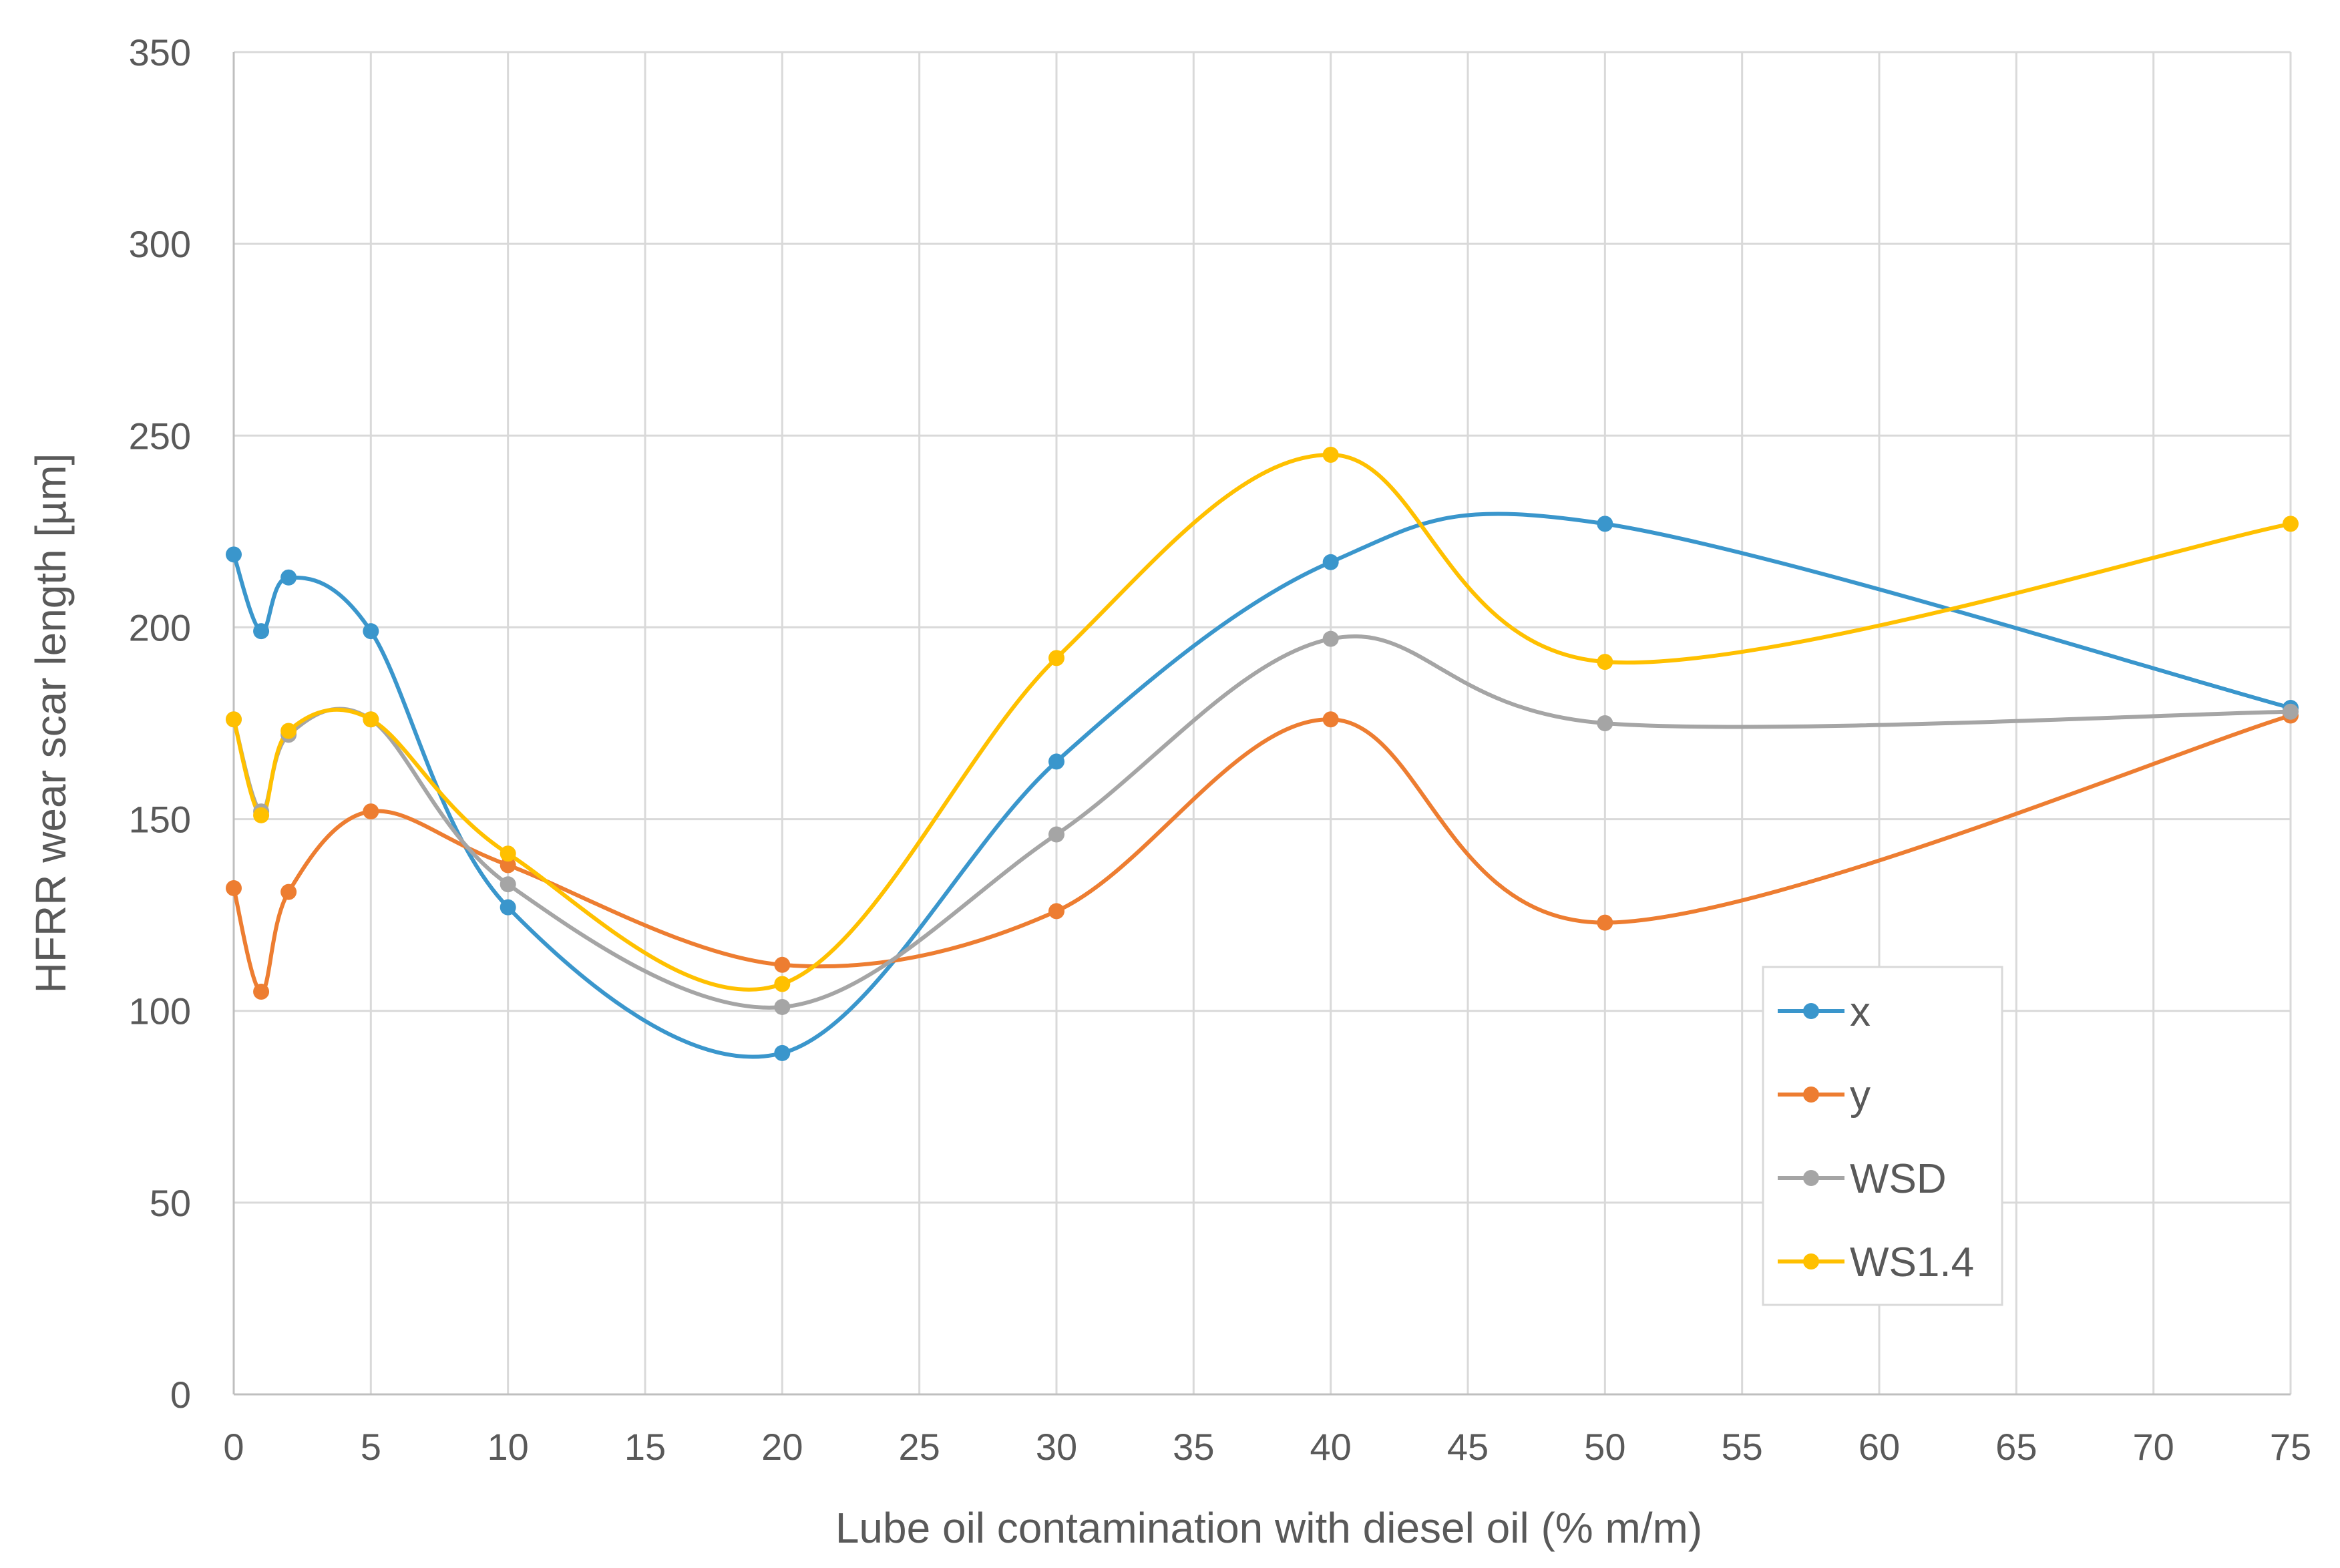 The height and width of the screenshot is (1568, 2340). What do you see at coordinates (2153, 1447) in the screenshot?
I see `x-tick-label: 70` at bounding box center [2153, 1447].